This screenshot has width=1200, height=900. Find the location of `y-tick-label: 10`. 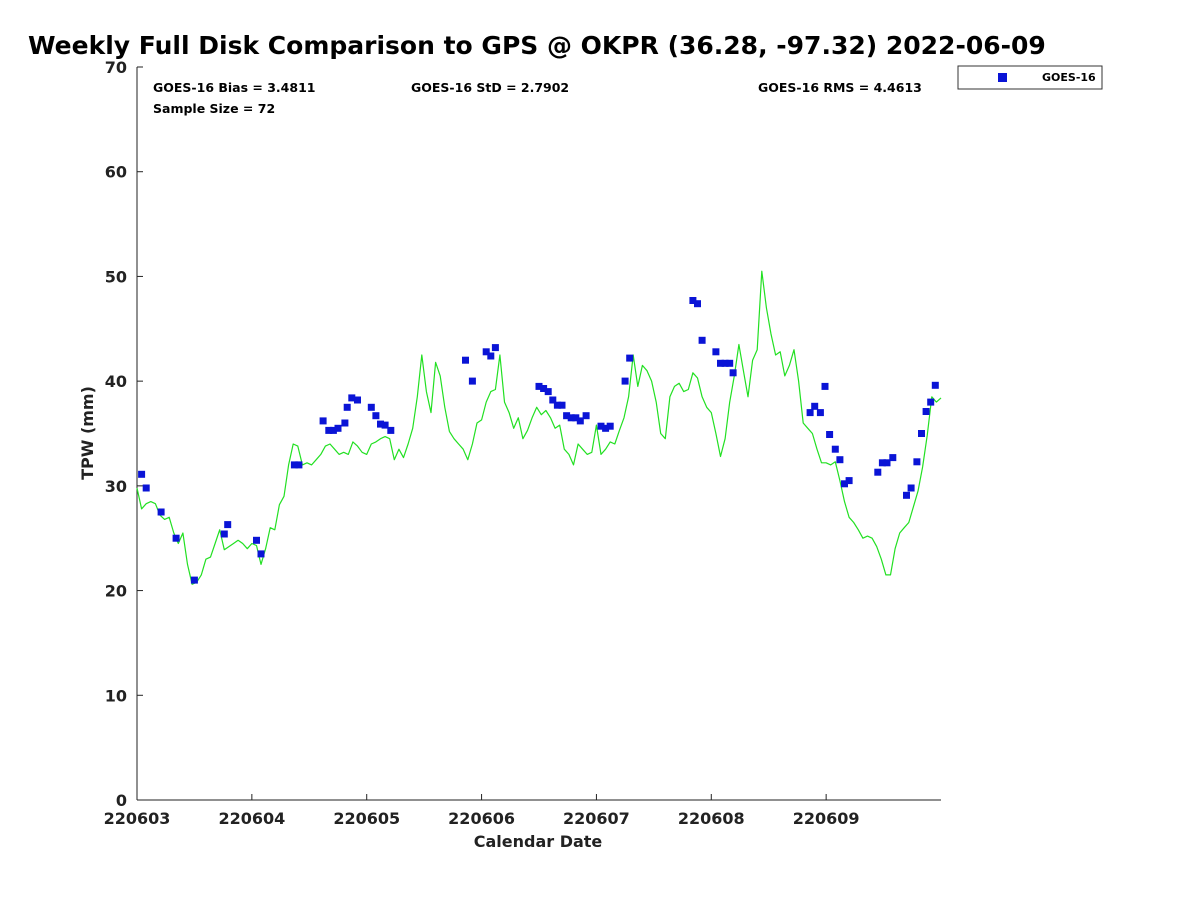

y-tick-label: 10 is located at coordinates (116, 695).